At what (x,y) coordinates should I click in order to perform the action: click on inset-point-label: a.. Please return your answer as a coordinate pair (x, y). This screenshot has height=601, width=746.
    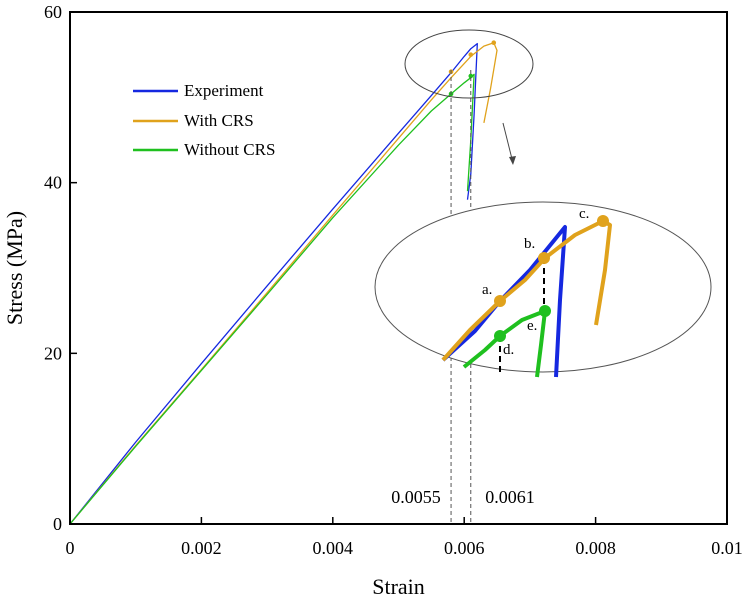
    Looking at the image, I should click on (487, 290).